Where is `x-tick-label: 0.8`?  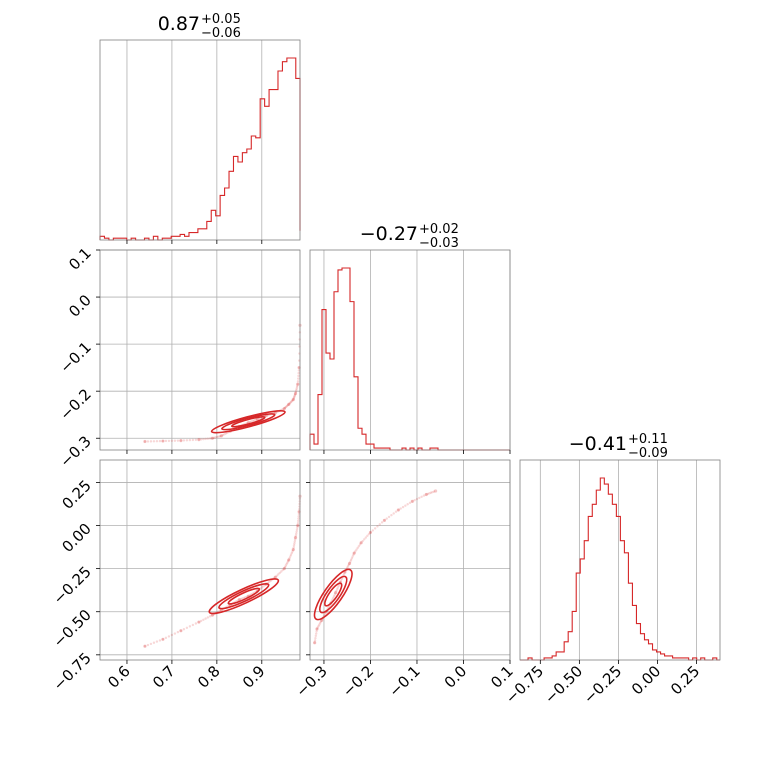
x-tick-label: 0.8 is located at coordinates (209, 677).